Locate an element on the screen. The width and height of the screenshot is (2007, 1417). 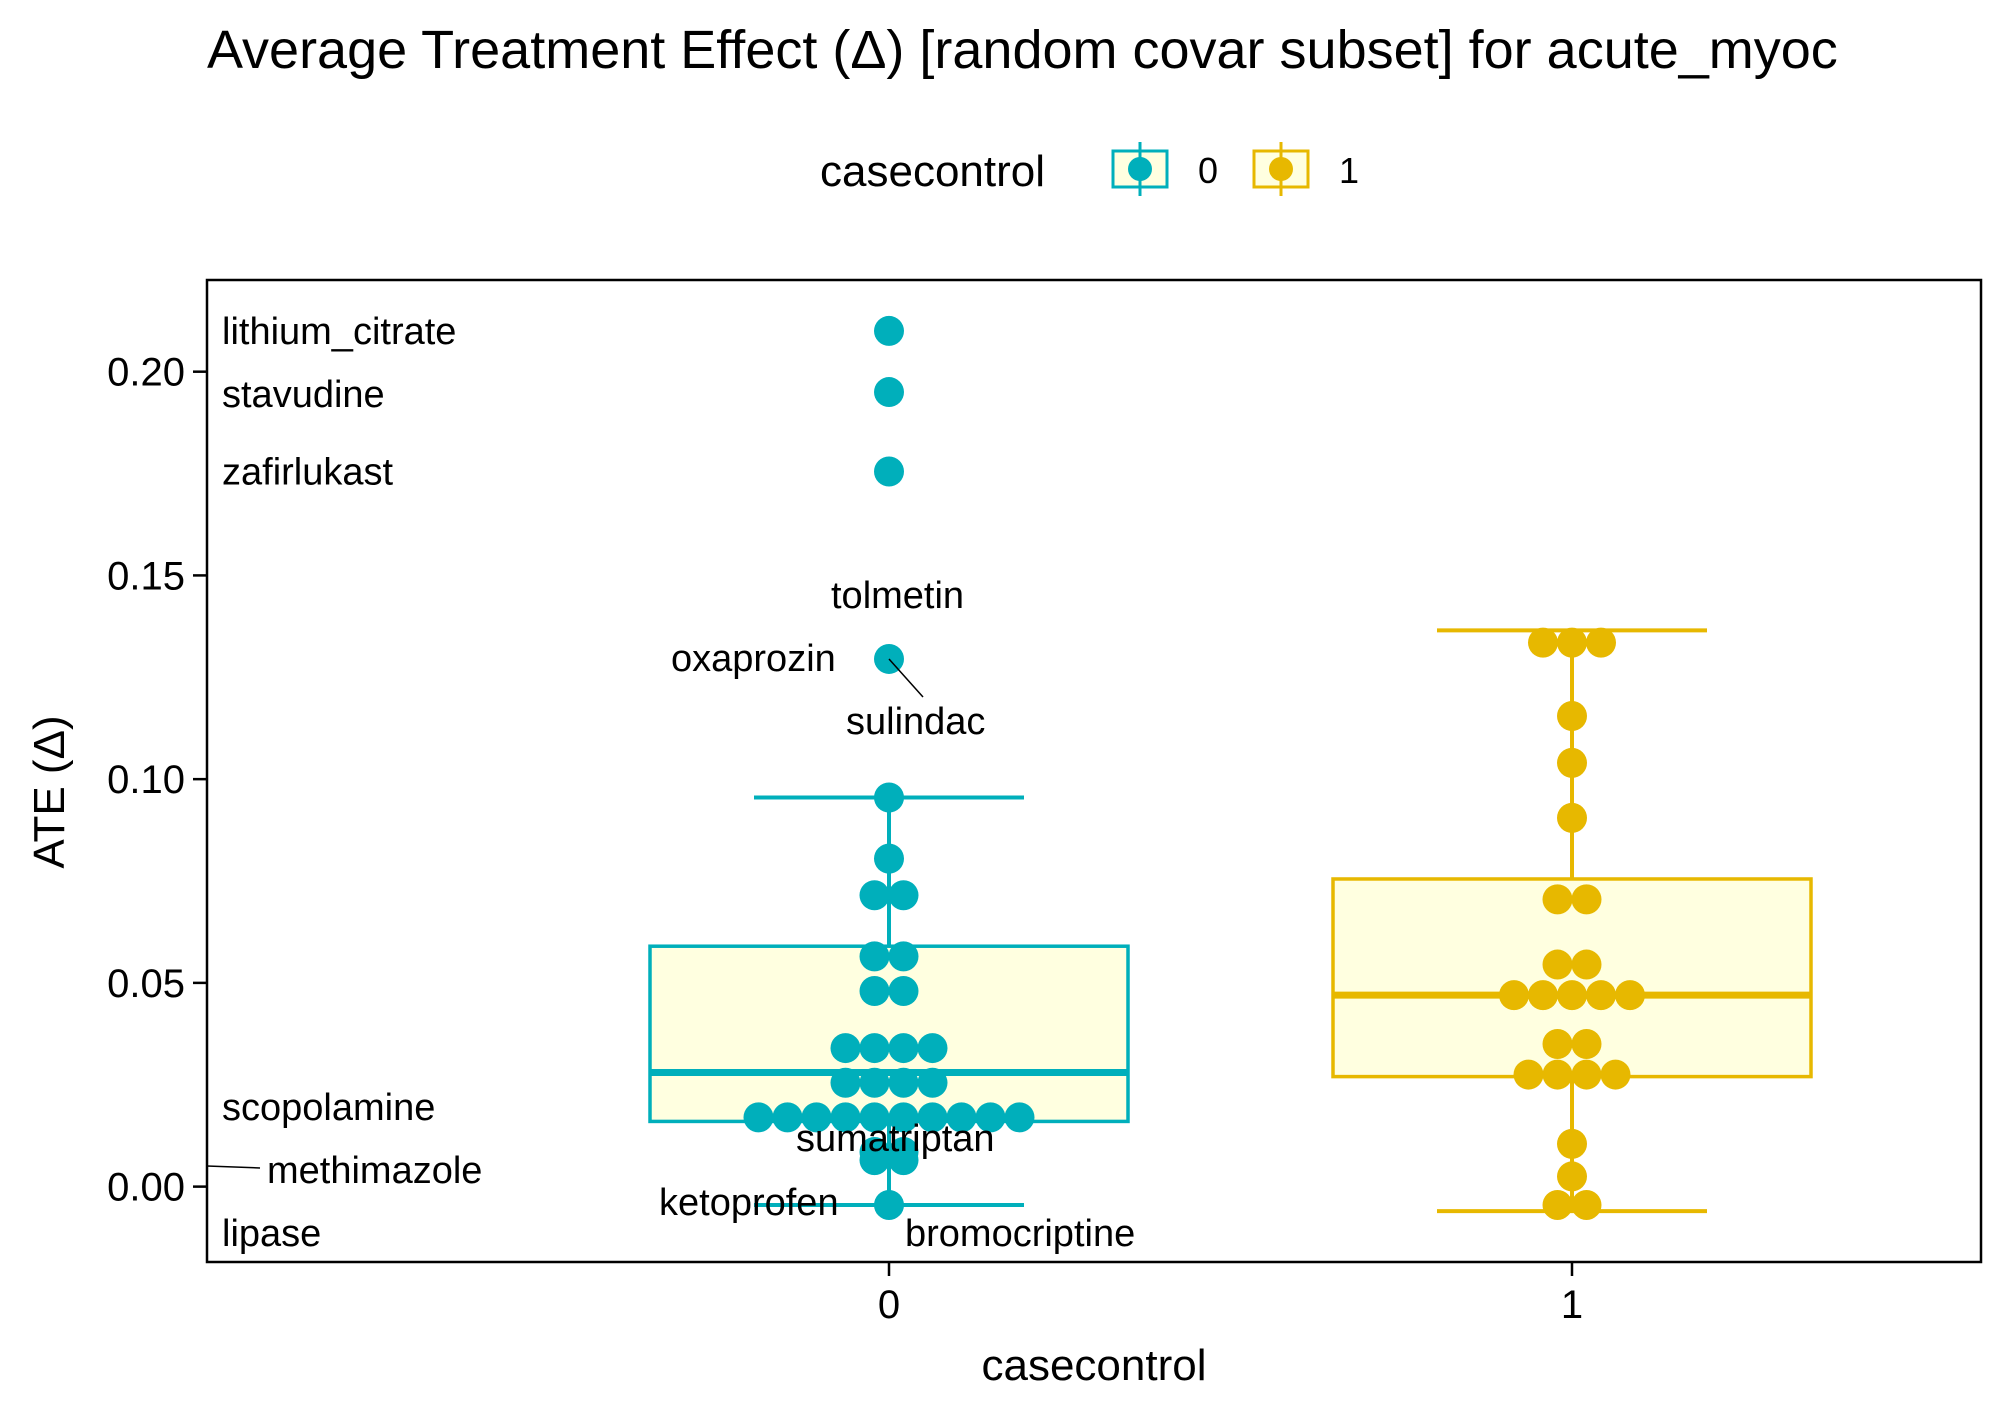
x-tick-label: 0 is located at coordinates (889, 1305).